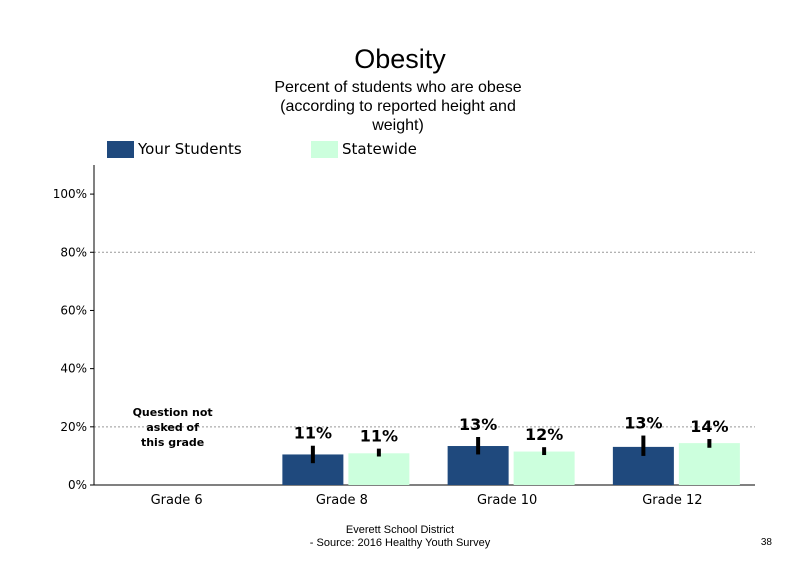 The height and width of the screenshot is (568, 800). I want to click on y-tick-label: 60%, so click(73, 310).